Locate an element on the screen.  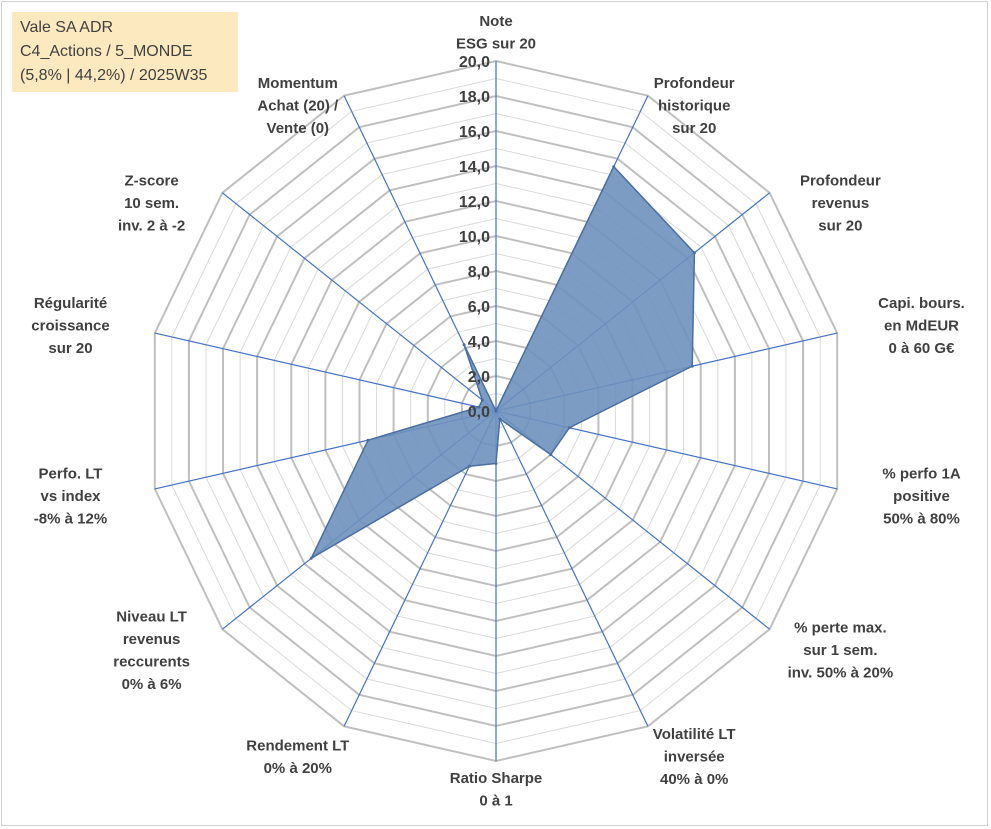
axis-label: % perte max. sur 1 sem. inv. 50% à 20% is located at coordinates (841, 651).